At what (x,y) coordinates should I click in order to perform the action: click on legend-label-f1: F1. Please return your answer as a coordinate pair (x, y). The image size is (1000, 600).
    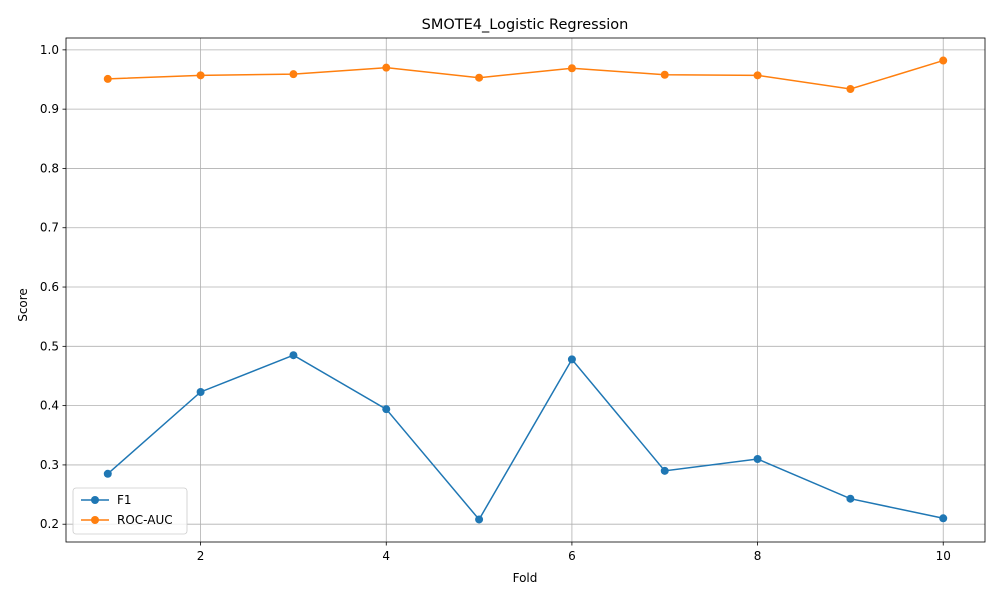
    Looking at the image, I should click on (124, 500).